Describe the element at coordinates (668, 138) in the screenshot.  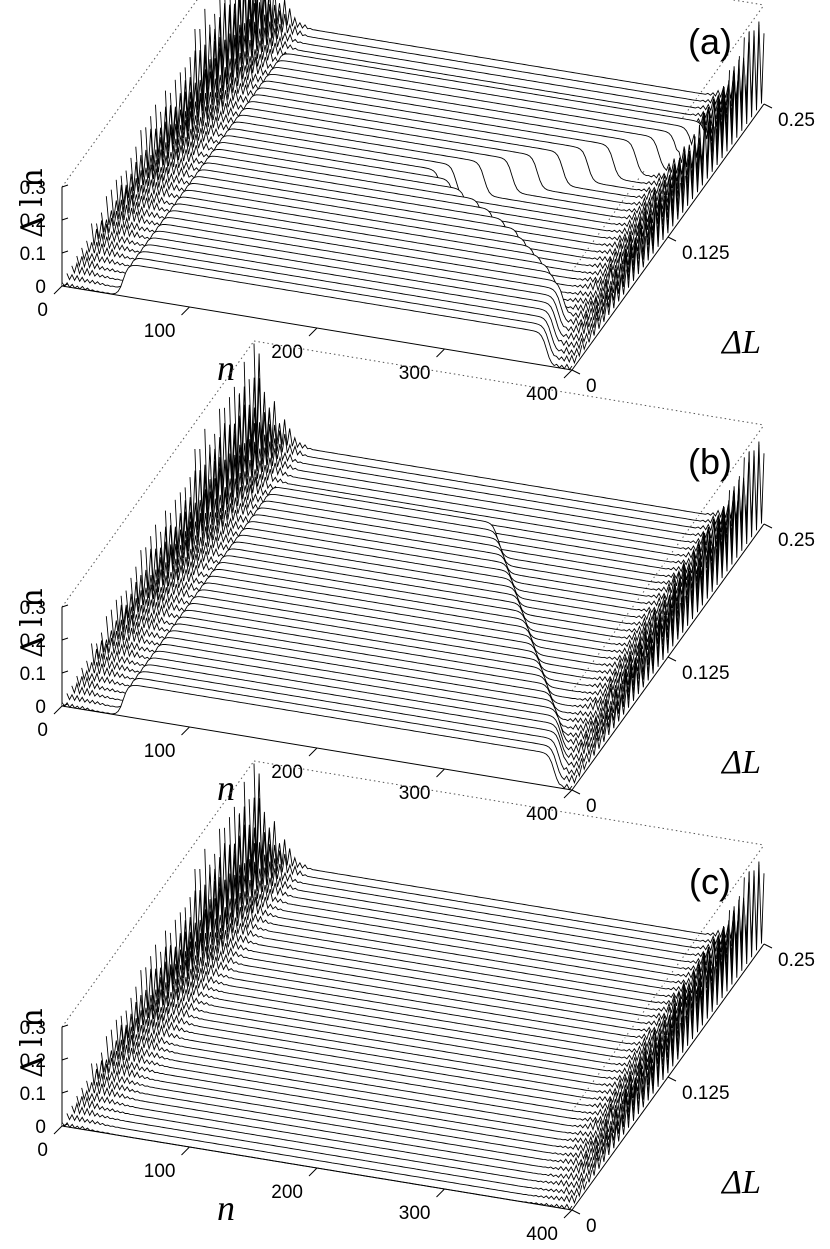
I see `back-frame-right` at that location.